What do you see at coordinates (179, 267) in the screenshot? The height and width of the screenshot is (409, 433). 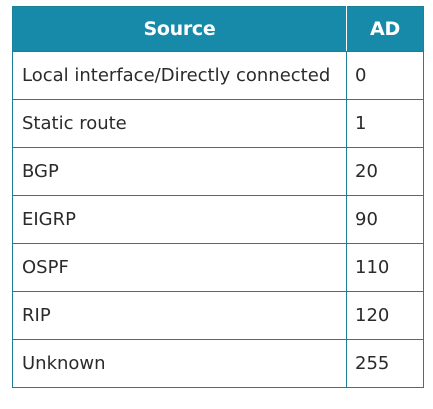 I see `cell-source: OSPF` at bounding box center [179, 267].